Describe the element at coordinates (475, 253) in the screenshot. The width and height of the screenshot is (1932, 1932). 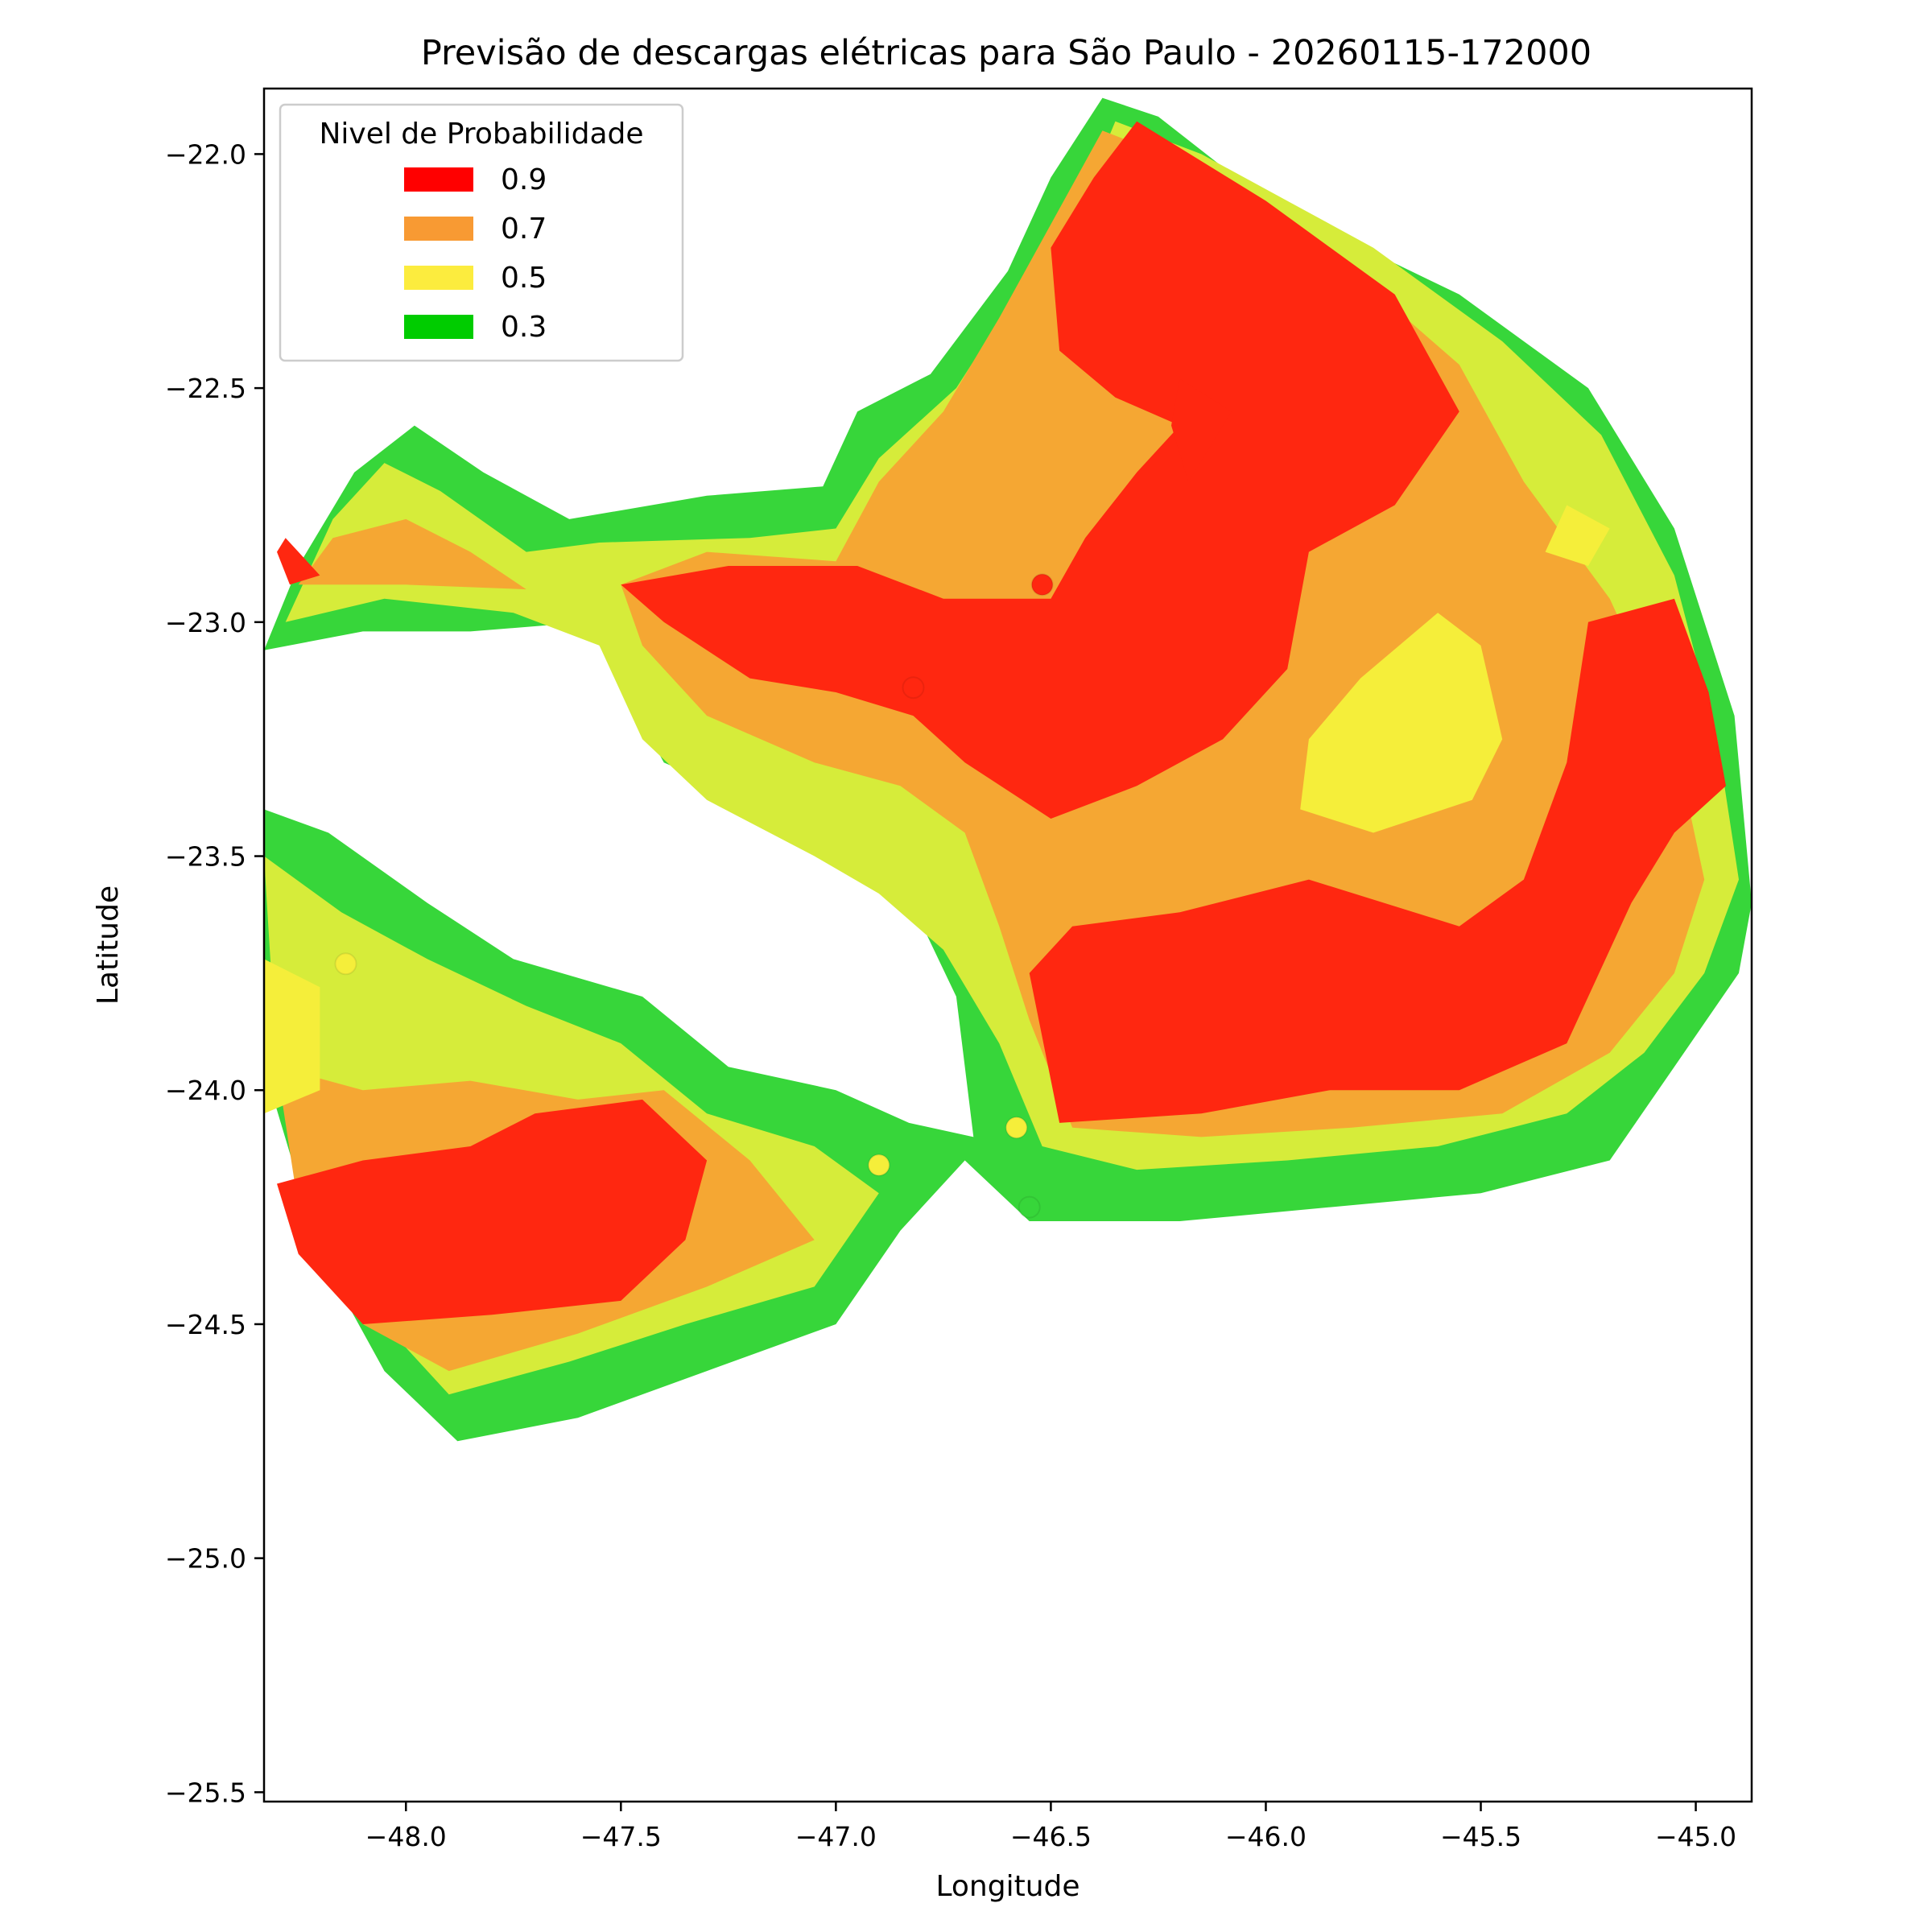
I see `legend-entries: 0.9 0.7 0.5 0.3` at that location.